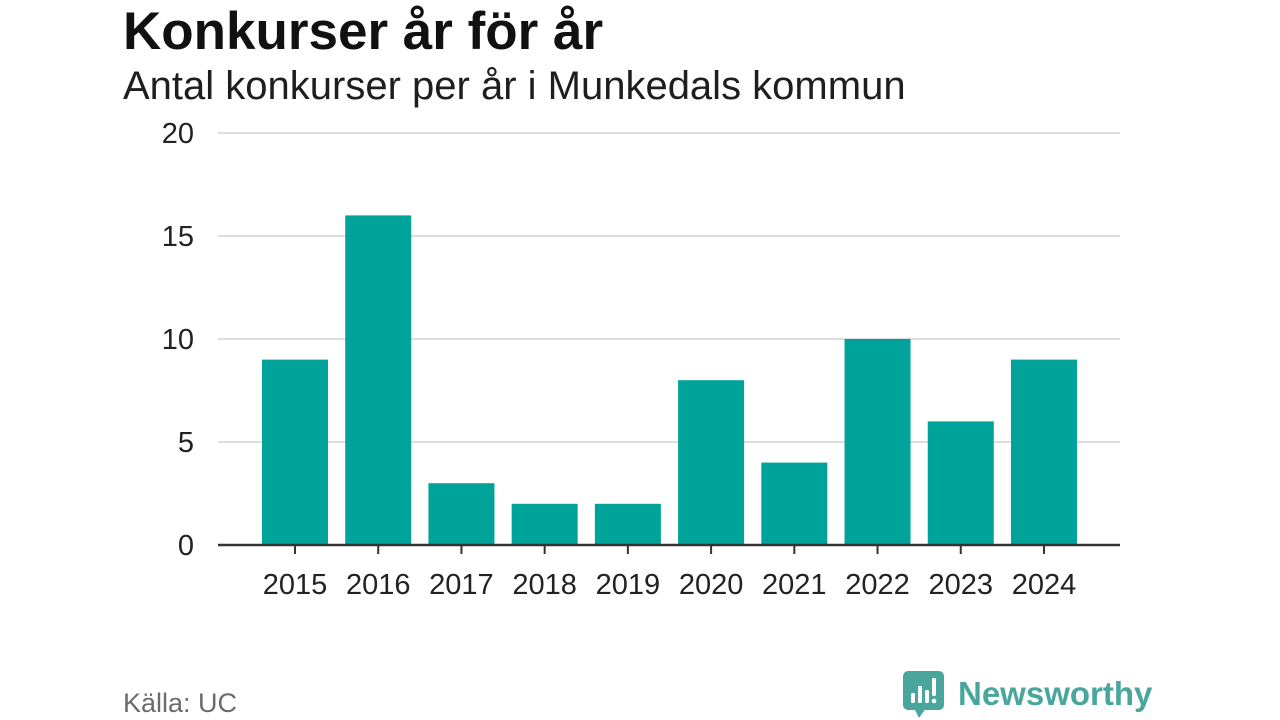 This screenshot has height=720, width=1280. I want to click on bar-2018, so click(544, 524).